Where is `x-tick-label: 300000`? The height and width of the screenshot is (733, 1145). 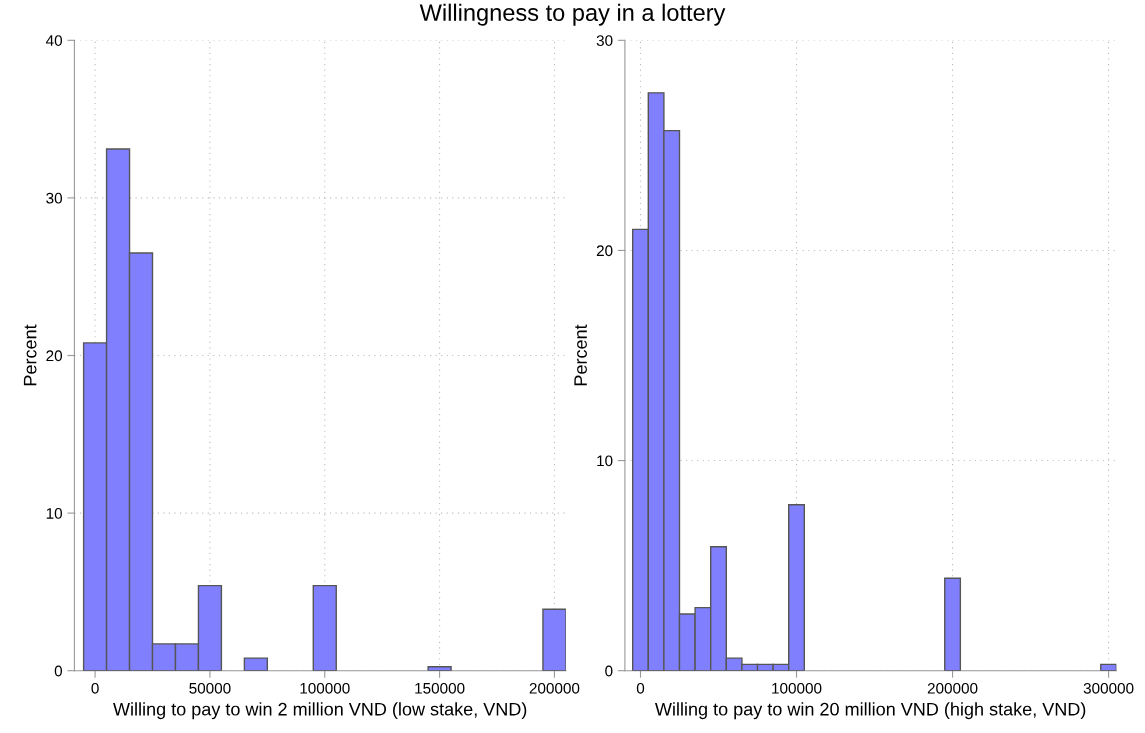
x-tick-label: 300000 is located at coordinates (1108, 688).